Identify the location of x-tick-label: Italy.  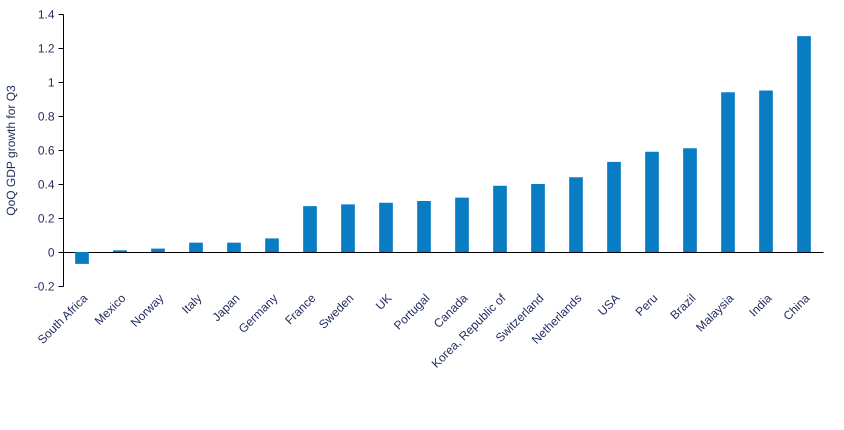
(191, 304).